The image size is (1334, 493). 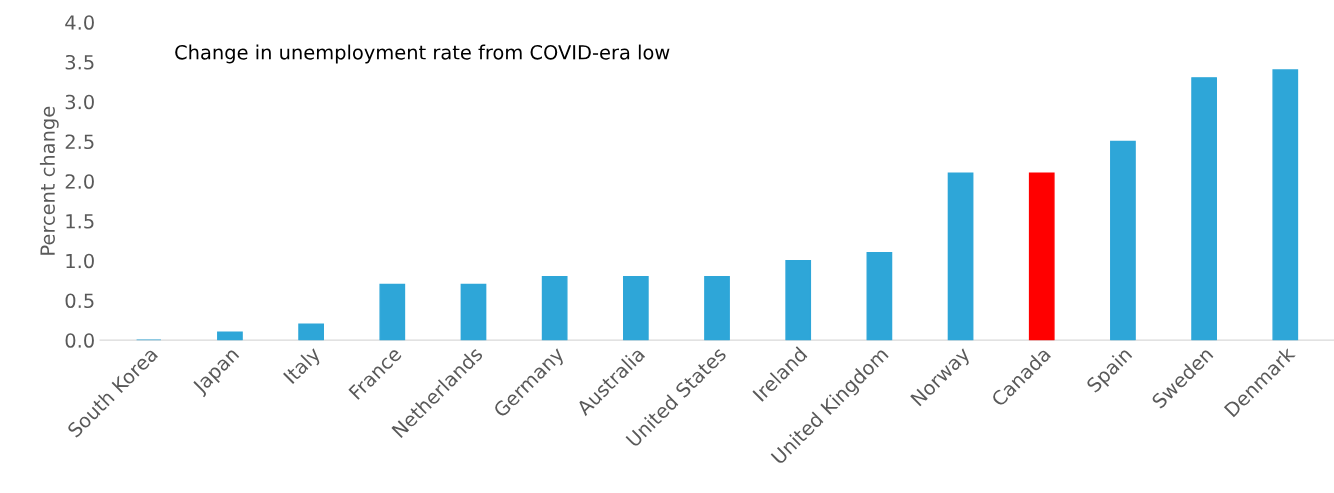 What do you see at coordinates (422, 54) in the screenshot?
I see `text: Change in unemployment rate from COVID-era low` at bounding box center [422, 54].